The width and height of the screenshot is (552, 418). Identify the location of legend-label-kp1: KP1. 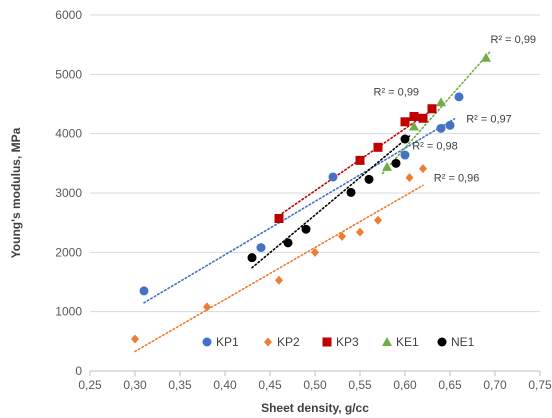
(227, 342).